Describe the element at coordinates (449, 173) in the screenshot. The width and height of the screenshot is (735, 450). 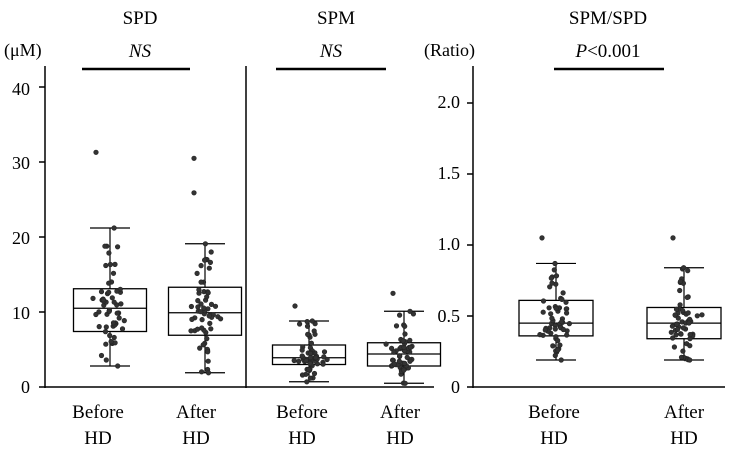
I see `ratio-ytick-label: 1.5` at that location.